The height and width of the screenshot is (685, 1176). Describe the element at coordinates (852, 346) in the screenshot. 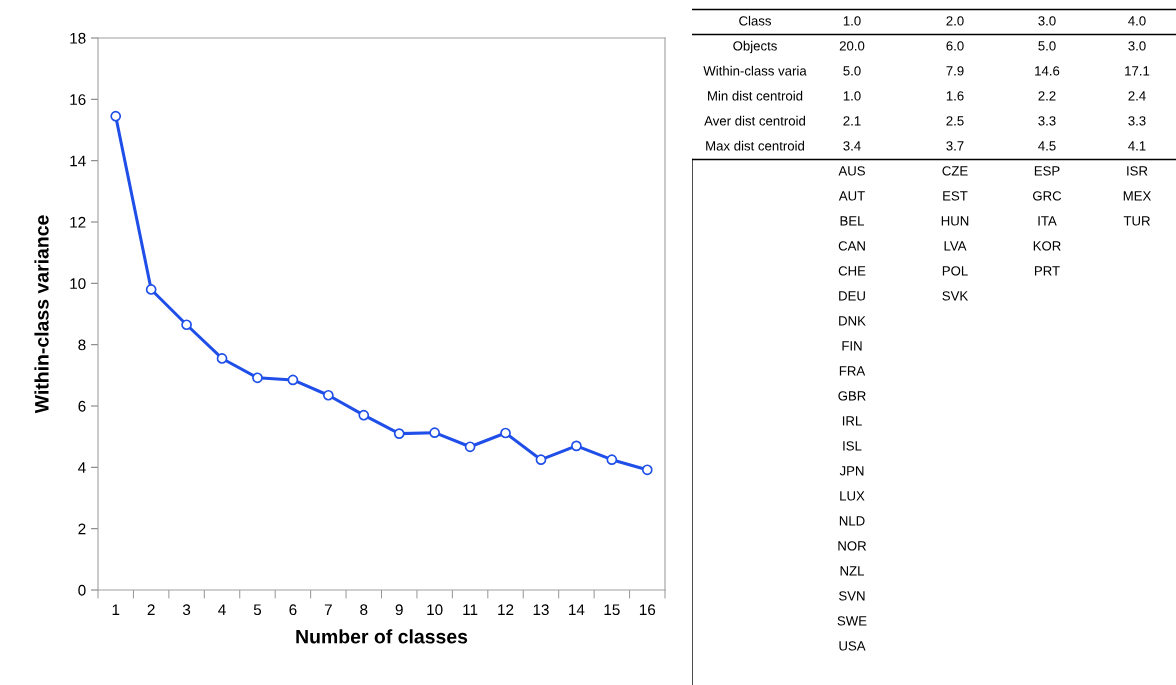

I see `text: FIN` at that location.